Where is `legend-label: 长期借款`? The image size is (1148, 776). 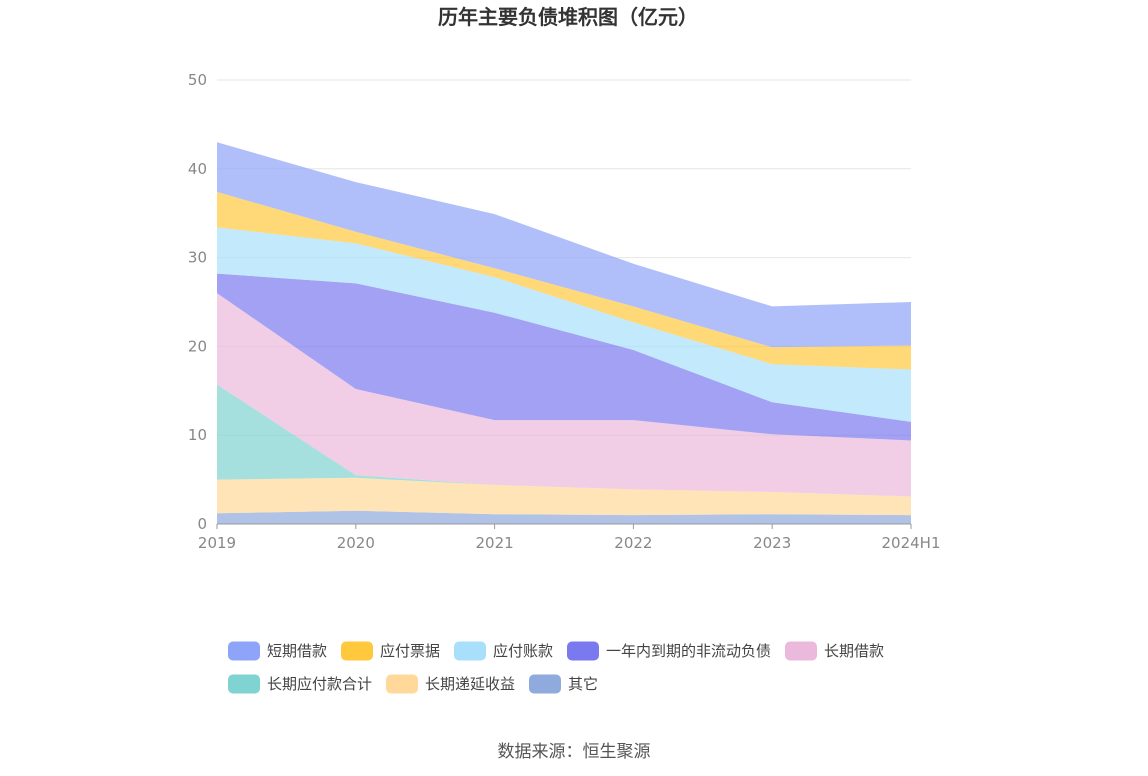
legend-label: 长期借款 is located at coordinates (854, 651).